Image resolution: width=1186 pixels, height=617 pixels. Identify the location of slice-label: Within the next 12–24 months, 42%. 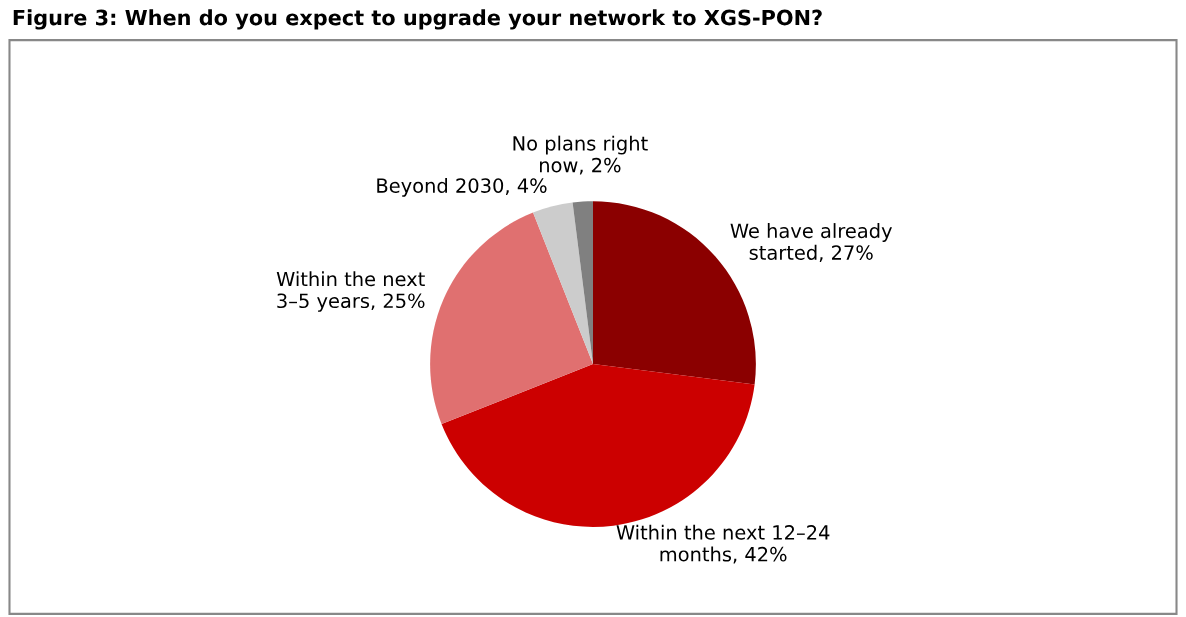
(723, 544).